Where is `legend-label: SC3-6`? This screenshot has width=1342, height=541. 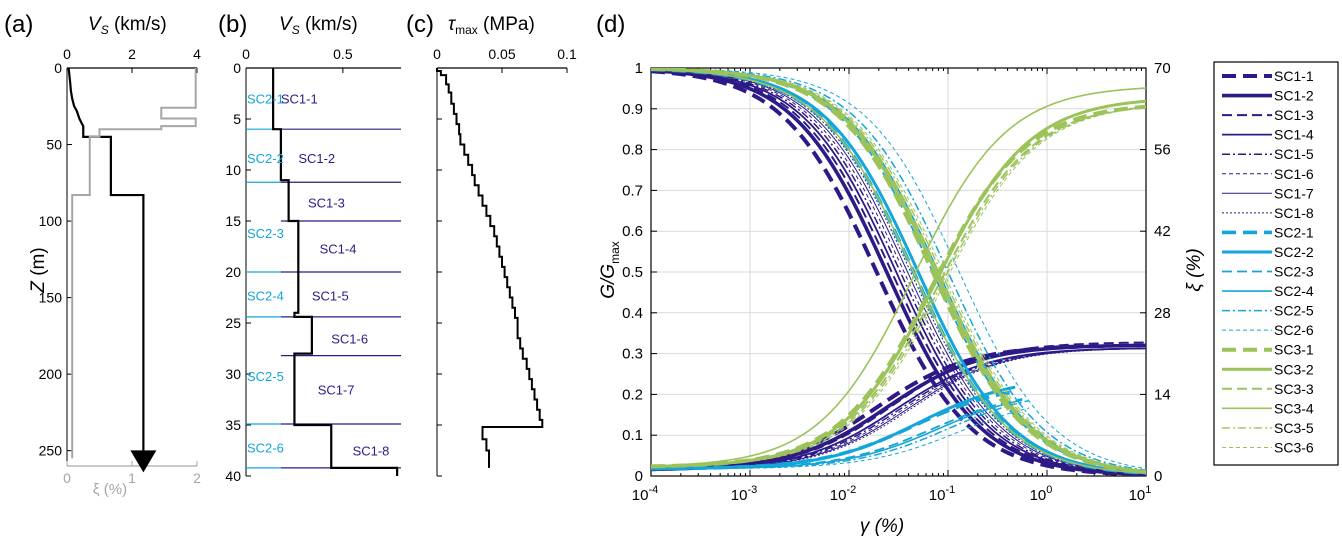
legend-label: SC3-6 is located at coordinates (1294, 447).